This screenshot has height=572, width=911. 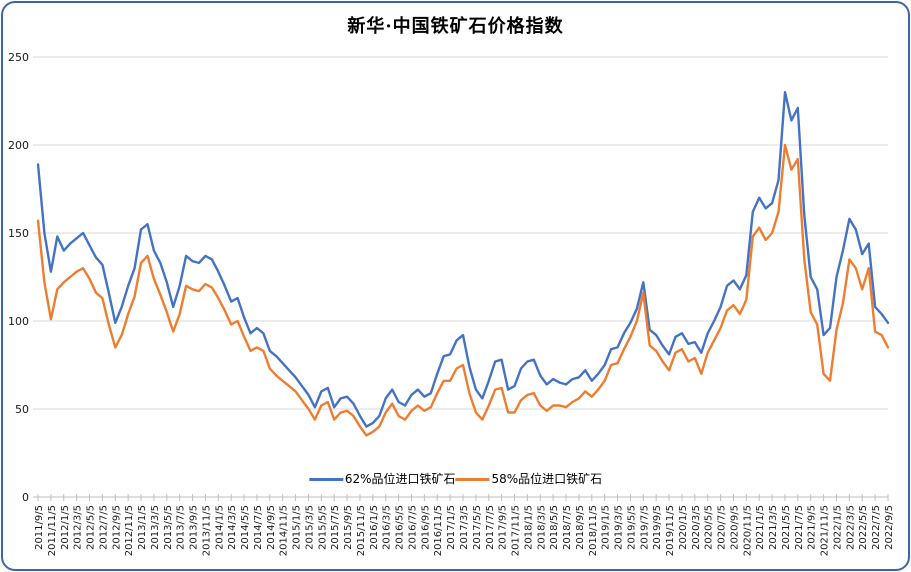 What do you see at coordinates (541, 527) in the screenshot?
I see `svg-text: 2018/3/5` at bounding box center [541, 527].